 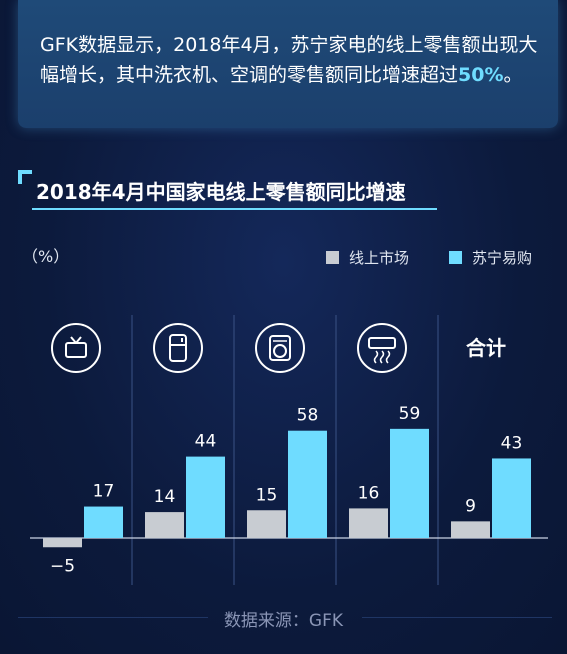 What do you see at coordinates (457, 617) in the screenshot?
I see `source-divider-right` at bounding box center [457, 617].